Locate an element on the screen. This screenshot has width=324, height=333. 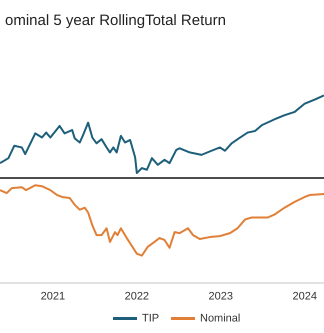
x-tick-label: 2023 is located at coordinates (220, 296).